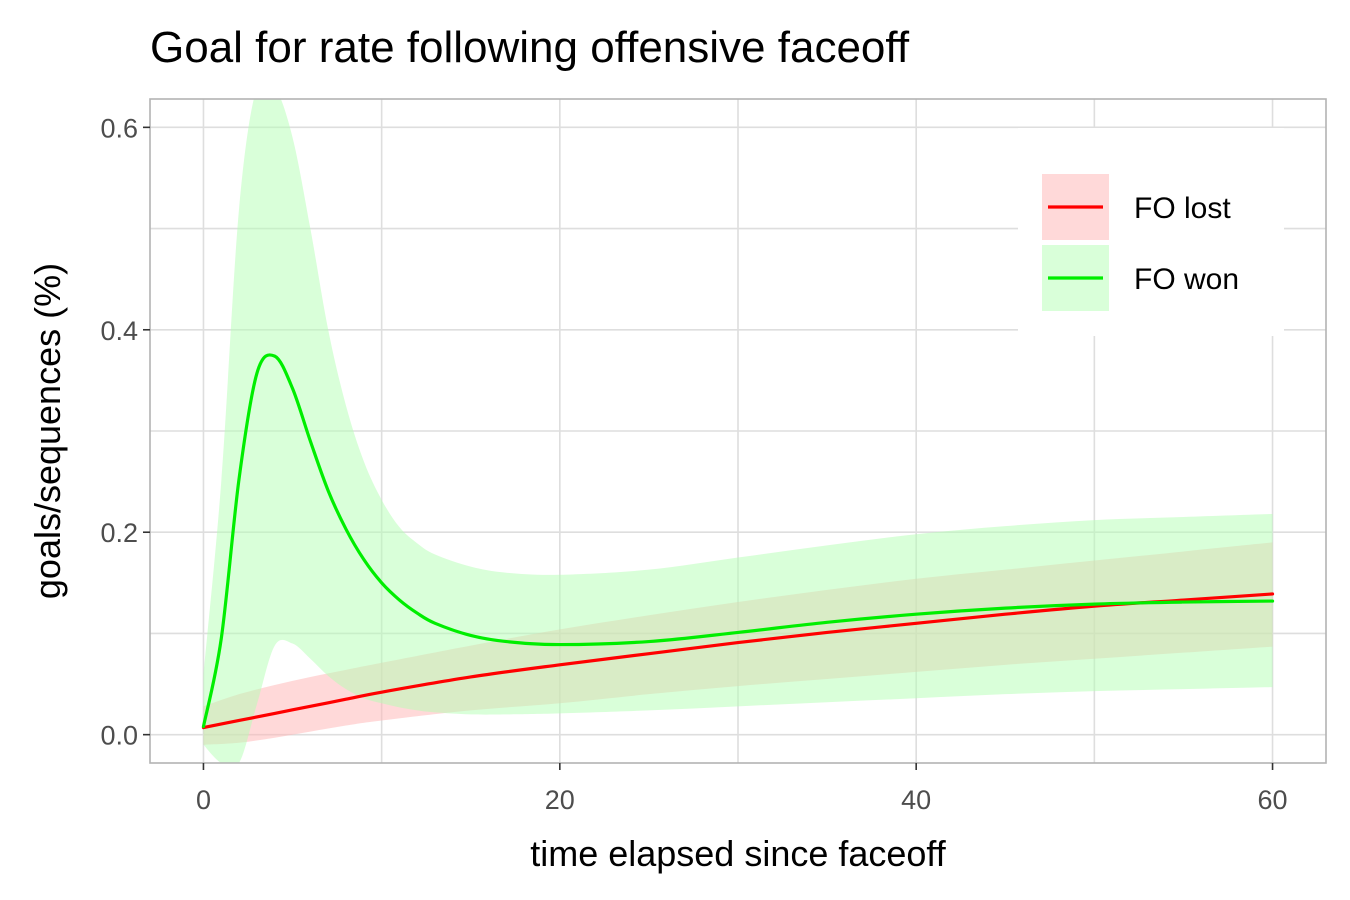  I want to click on legend-label-fo-lost: FO lost, so click(1182, 208).